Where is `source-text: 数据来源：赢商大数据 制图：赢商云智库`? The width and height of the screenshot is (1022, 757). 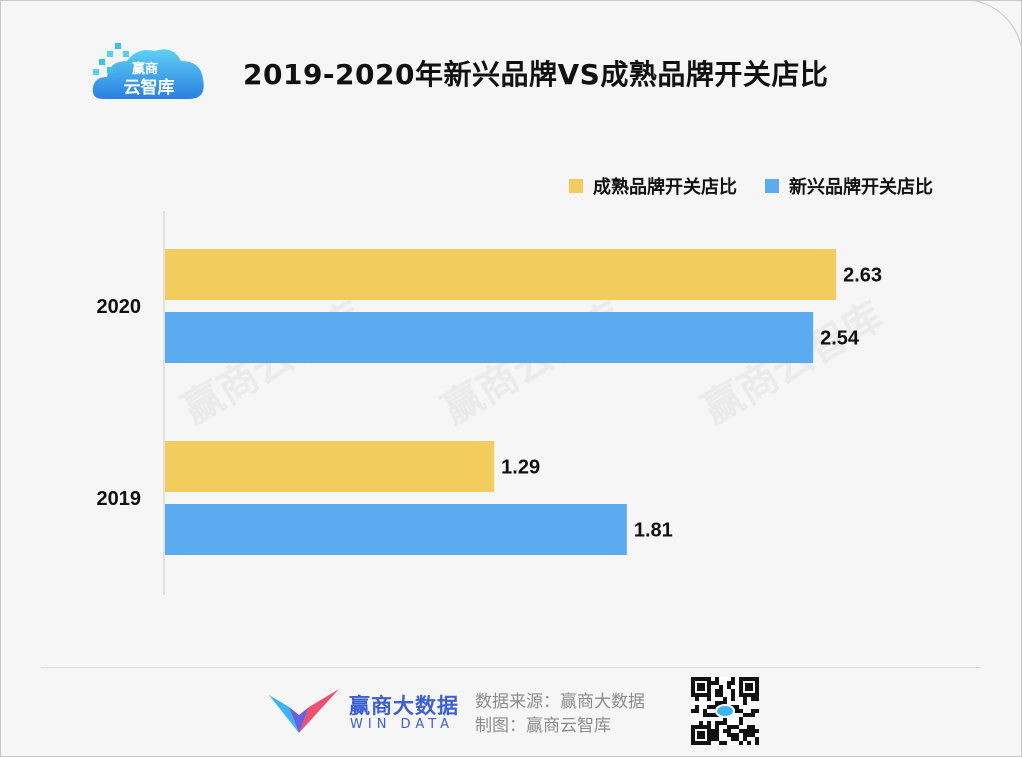
source-text: 数据来源：赢商大数据 制图：赢商云智库 is located at coordinates (560, 714).